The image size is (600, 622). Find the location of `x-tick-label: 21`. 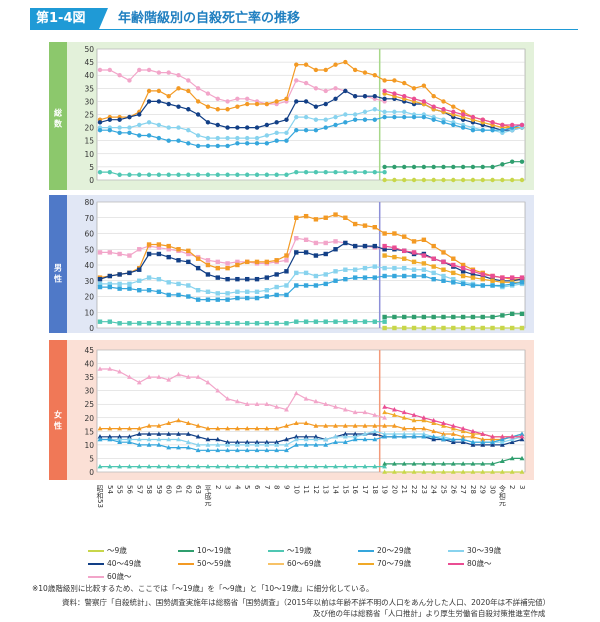

x-tick-label: 21 is located at coordinates (404, 489).